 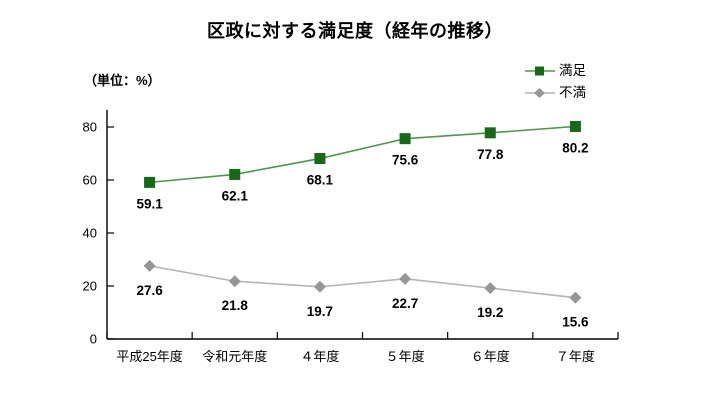 What do you see at coordinates (320, 311) in the screenshot?
I see `data-label: 19.7` at bounding box center [320, 311].